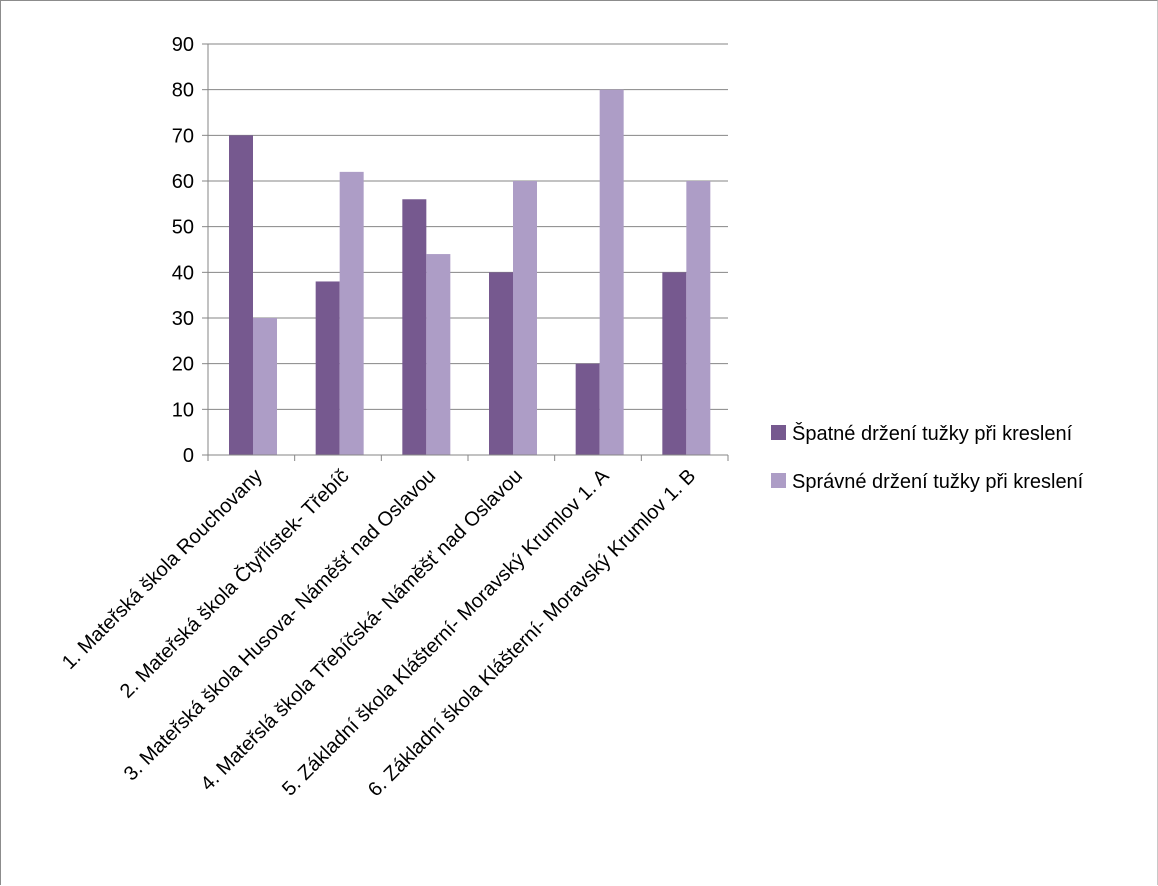 Image resolution: width=1158 pixels, height=886 pixels. What do you see at coordinates (183, 365) in the screenshot?
I see `y-tick-label: 20` at bounding box center [183, 365].